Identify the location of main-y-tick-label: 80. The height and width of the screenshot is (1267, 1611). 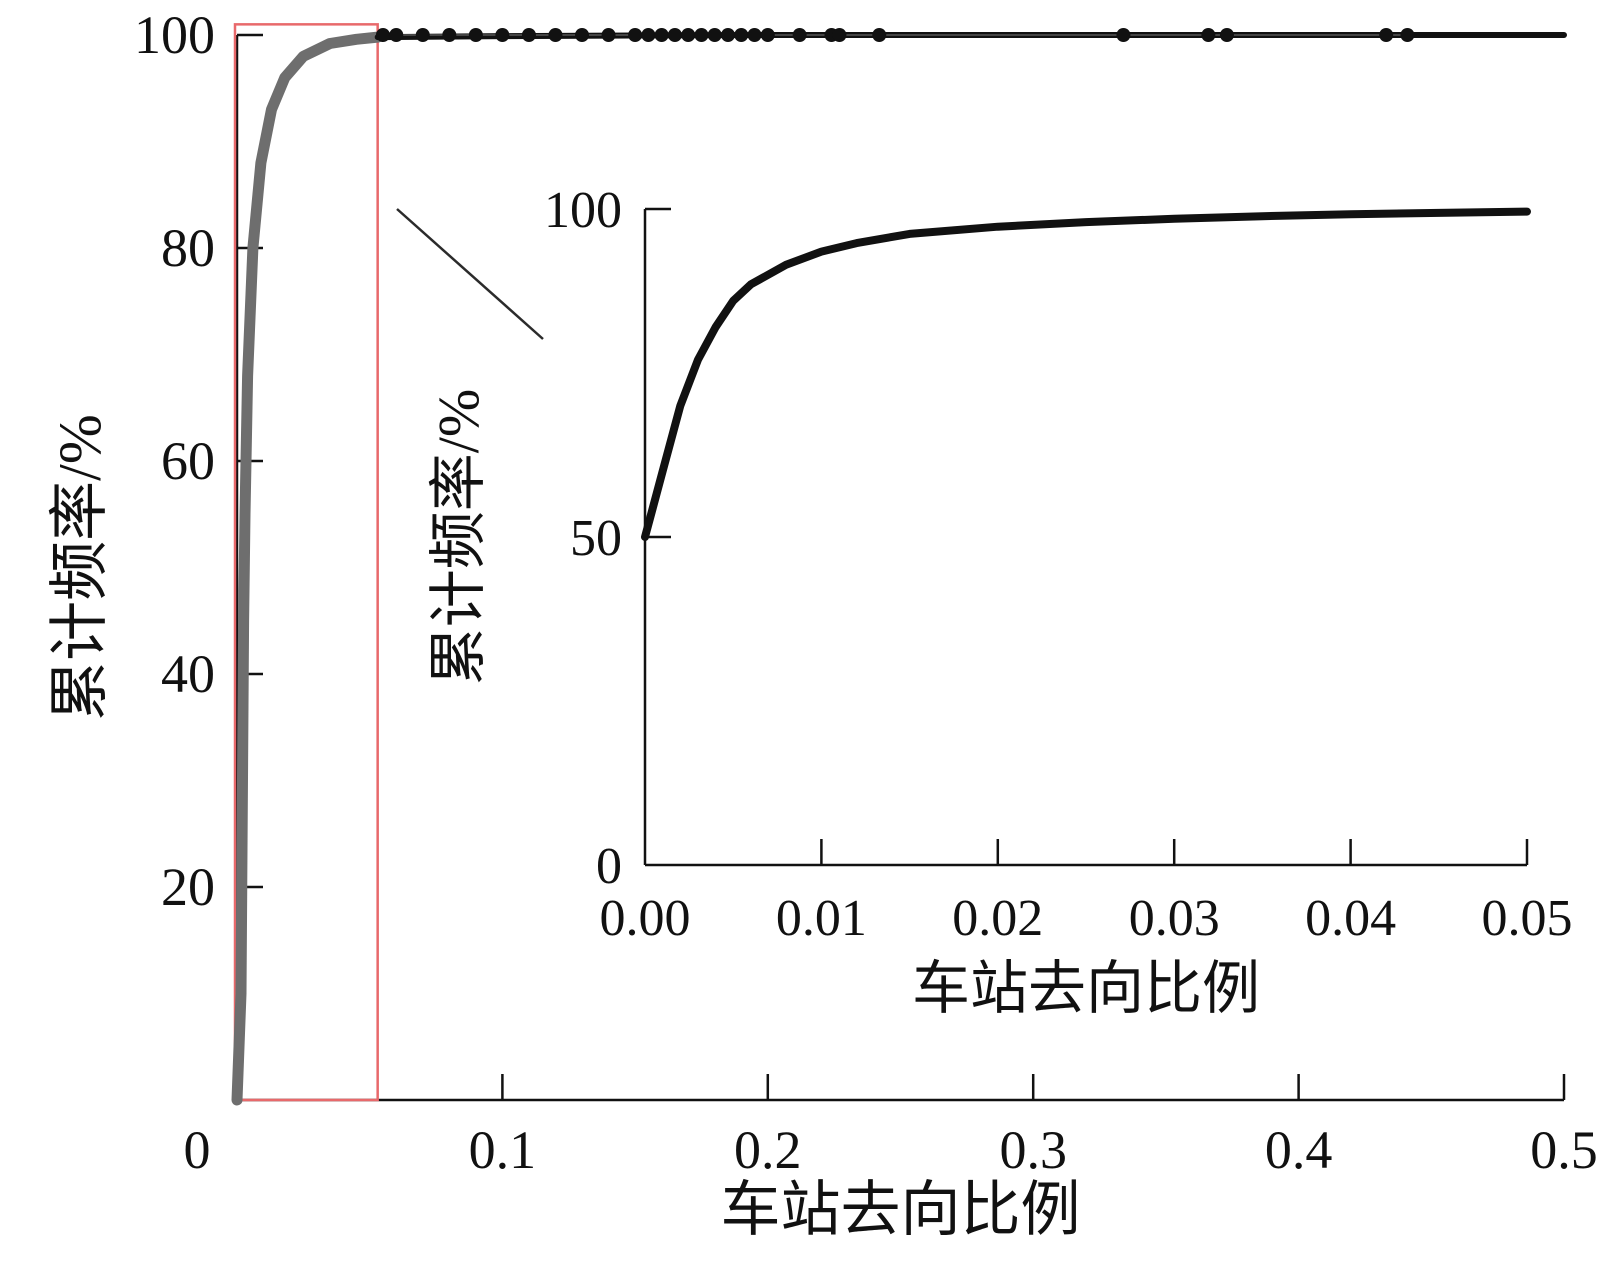
(188, 248).